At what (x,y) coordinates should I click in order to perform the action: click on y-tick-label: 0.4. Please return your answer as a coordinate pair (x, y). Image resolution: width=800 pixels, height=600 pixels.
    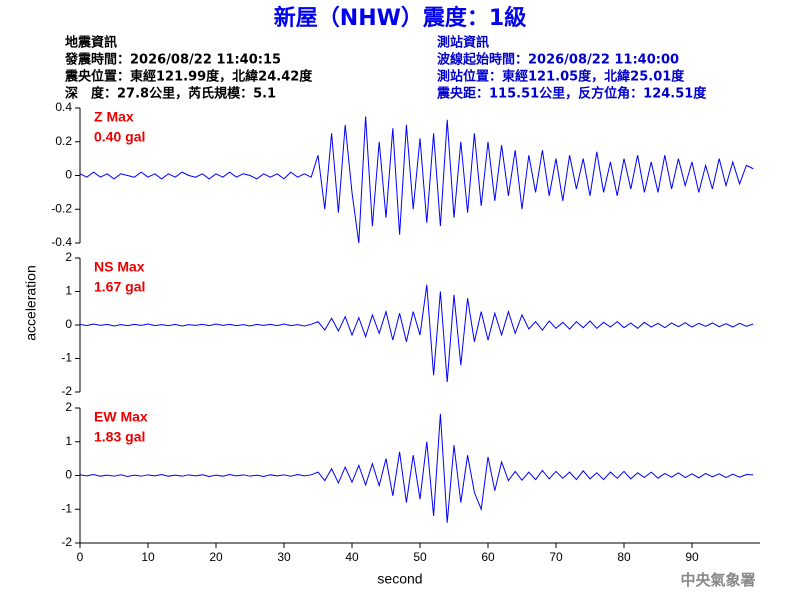
    Looking at the image, I should click on (63, 107).